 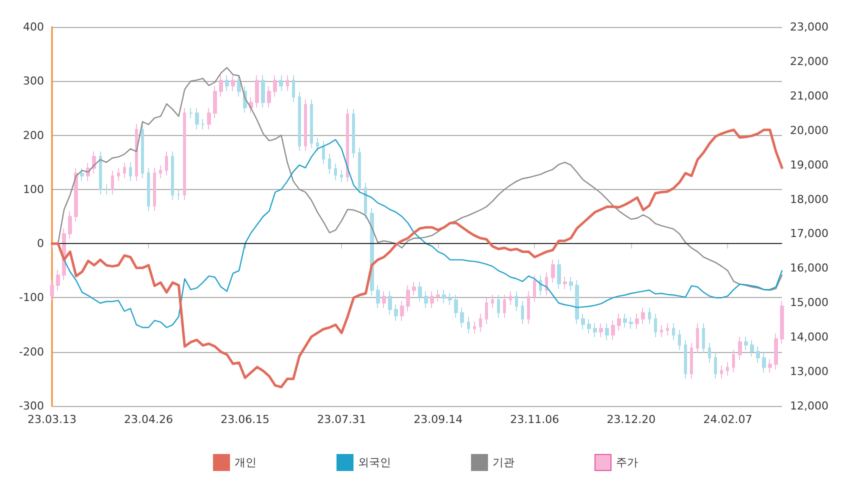 I want to click on x-tick-label: 23.07.31, so click(x=341, y=419).